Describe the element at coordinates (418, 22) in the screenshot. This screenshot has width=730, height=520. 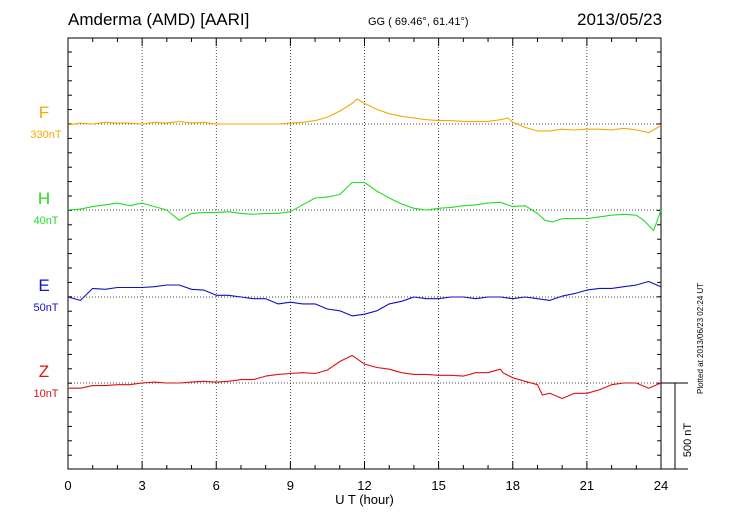
I see `coordinates-label: GG ( 69.46°, 61.41°)` at that location.